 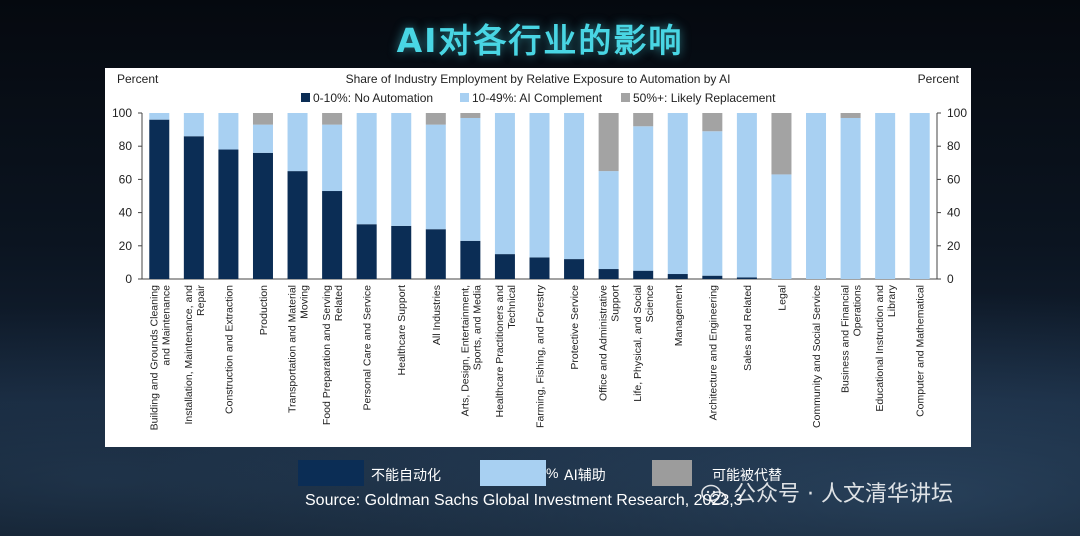 What do you see at coordinates (126, 246) in the screenshot?
I see `left-tick-label: 20` at bounding box center [126, 246].